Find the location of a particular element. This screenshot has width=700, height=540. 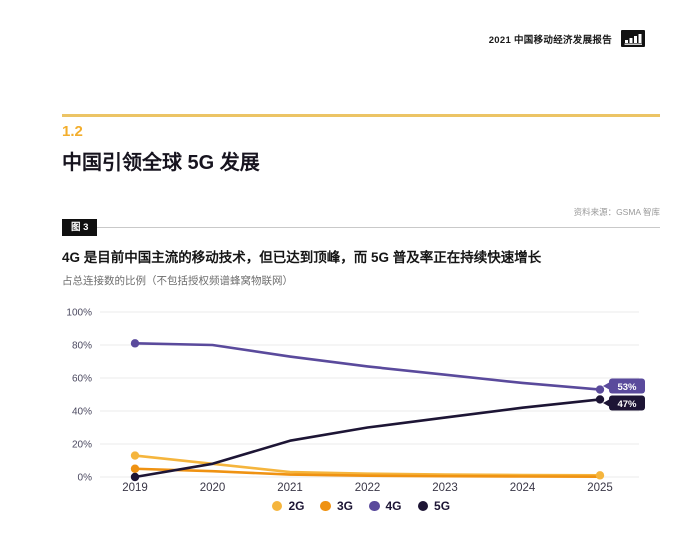

legend-item-4g: 4G is located at coordinates (385, 506).